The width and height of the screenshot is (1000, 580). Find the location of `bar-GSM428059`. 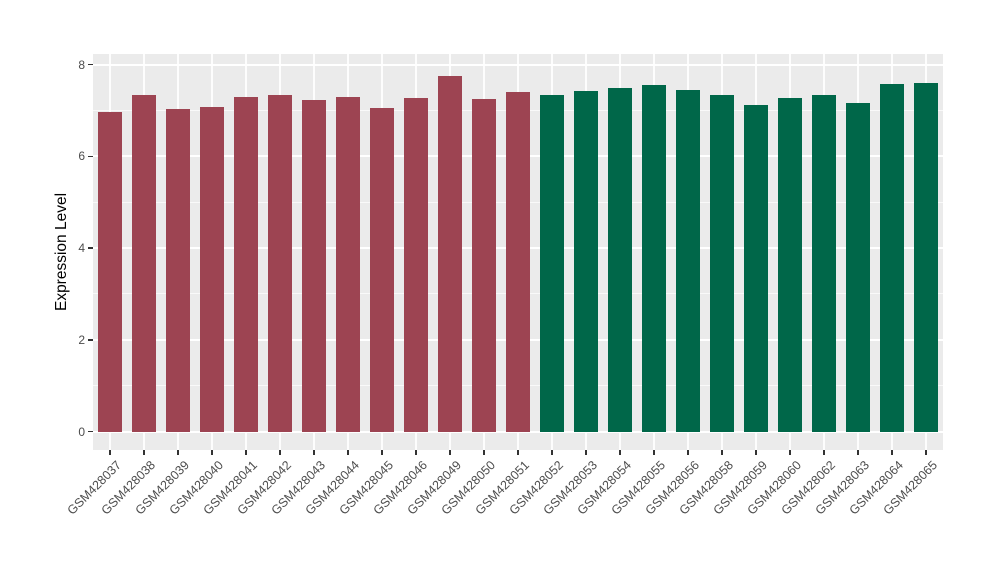

bar-GSM428059 is located at coordinates (756, 268).